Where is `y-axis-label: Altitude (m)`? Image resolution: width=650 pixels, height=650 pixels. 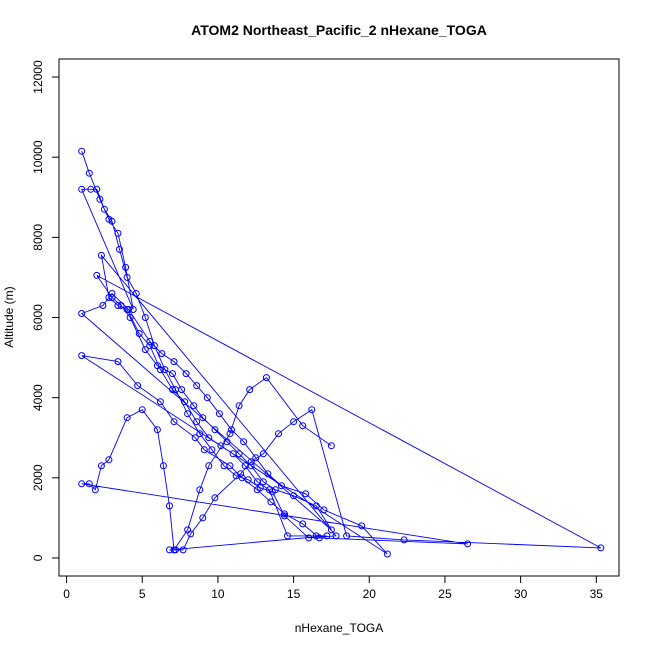 y-axis-label: Altitude (m) is located at coordinates (9, 316).